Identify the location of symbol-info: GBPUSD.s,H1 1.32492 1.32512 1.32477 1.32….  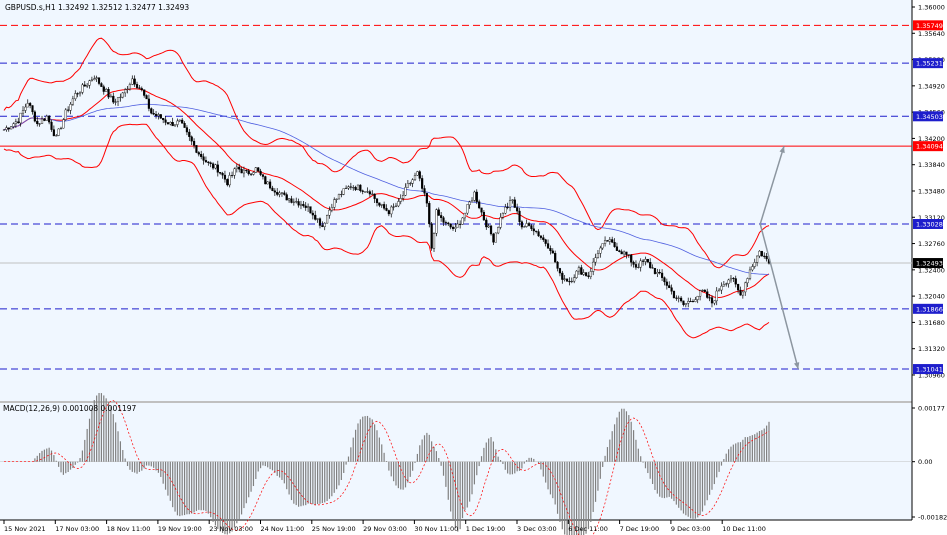
(97, 7).